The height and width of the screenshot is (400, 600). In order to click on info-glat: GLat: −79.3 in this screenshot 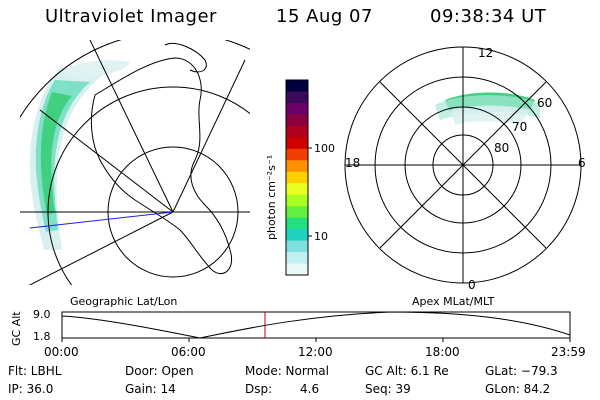, I will do `click(521, 371)`.